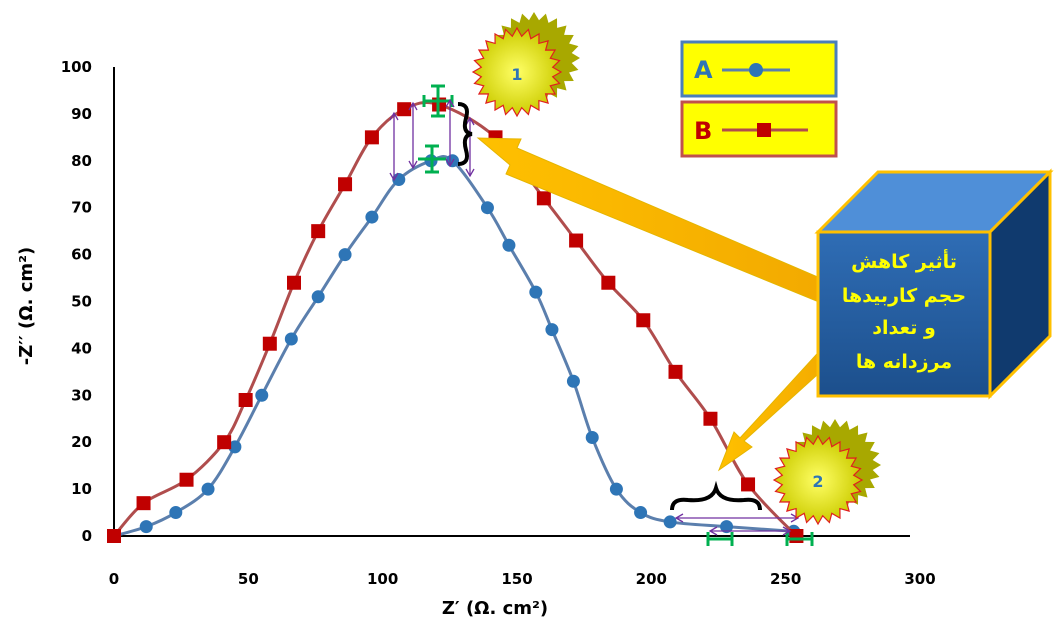 The height and width of the screenshot is (624, 1054). Describe the element at coordinates (81, 114) in the screenshot. I see `y-tick-label: 90` at that location.